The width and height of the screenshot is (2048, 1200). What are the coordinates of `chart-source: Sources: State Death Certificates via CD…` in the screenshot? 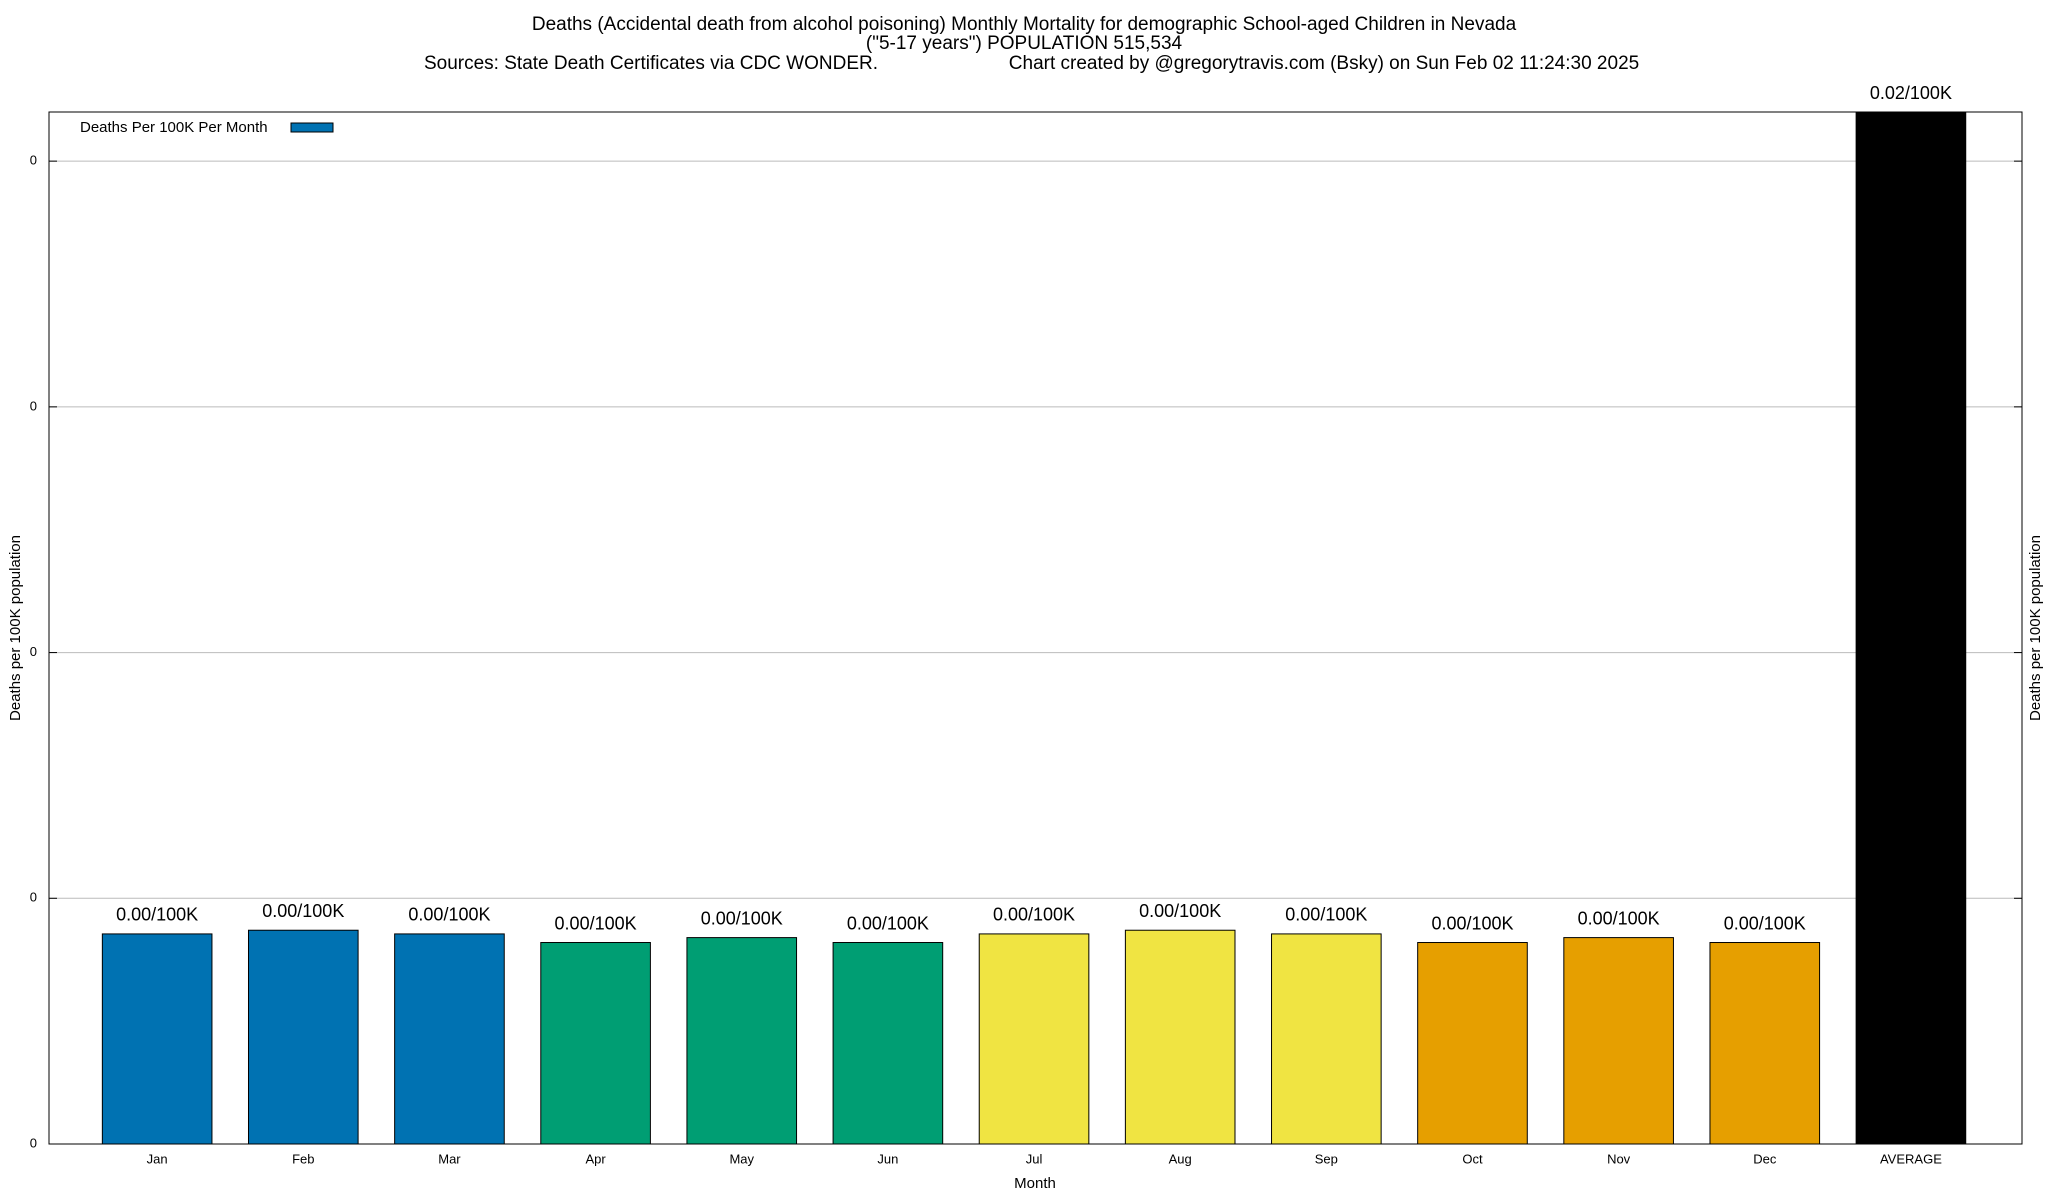 It's located at (651, 63).